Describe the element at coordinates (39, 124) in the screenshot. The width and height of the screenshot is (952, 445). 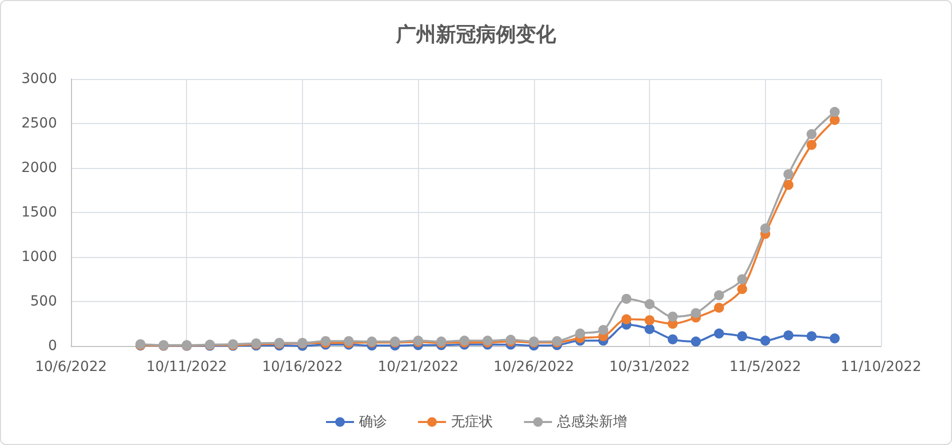
I see `y-tick-label: 2500` at that location.